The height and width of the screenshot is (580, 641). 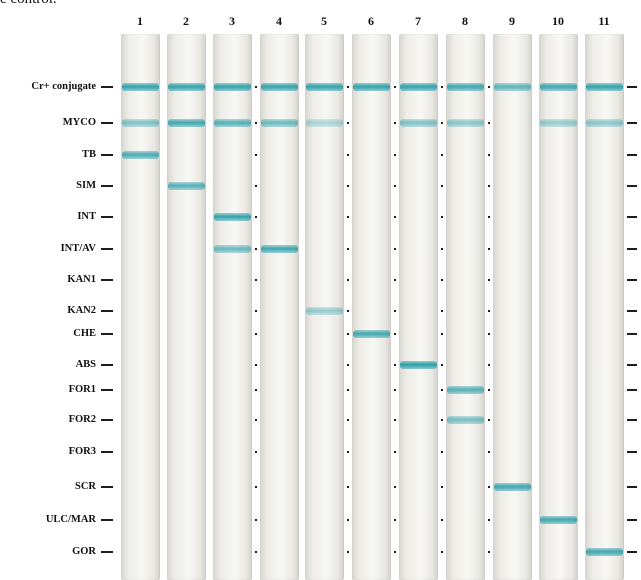 What do you see at coordinates (82, 451) in the screenshot?
I see `probe-label: FOR3` at bounding box center [82, 451].